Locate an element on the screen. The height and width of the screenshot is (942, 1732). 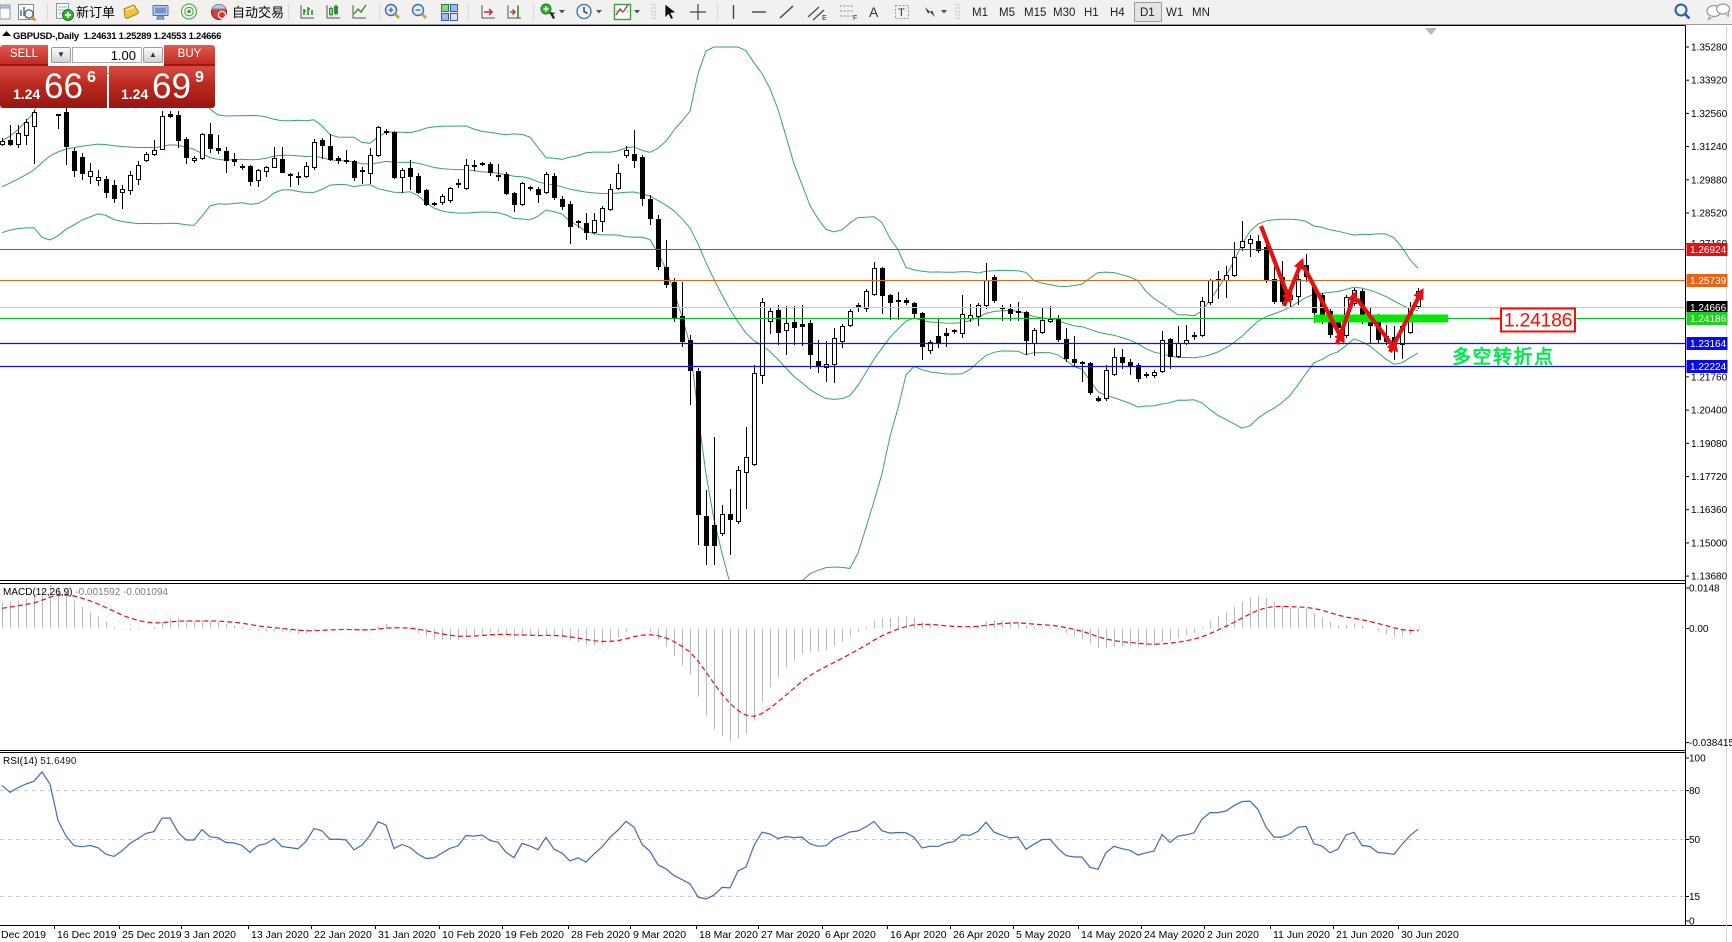
svg-text: 15 is located at coordinates (1695, 897).